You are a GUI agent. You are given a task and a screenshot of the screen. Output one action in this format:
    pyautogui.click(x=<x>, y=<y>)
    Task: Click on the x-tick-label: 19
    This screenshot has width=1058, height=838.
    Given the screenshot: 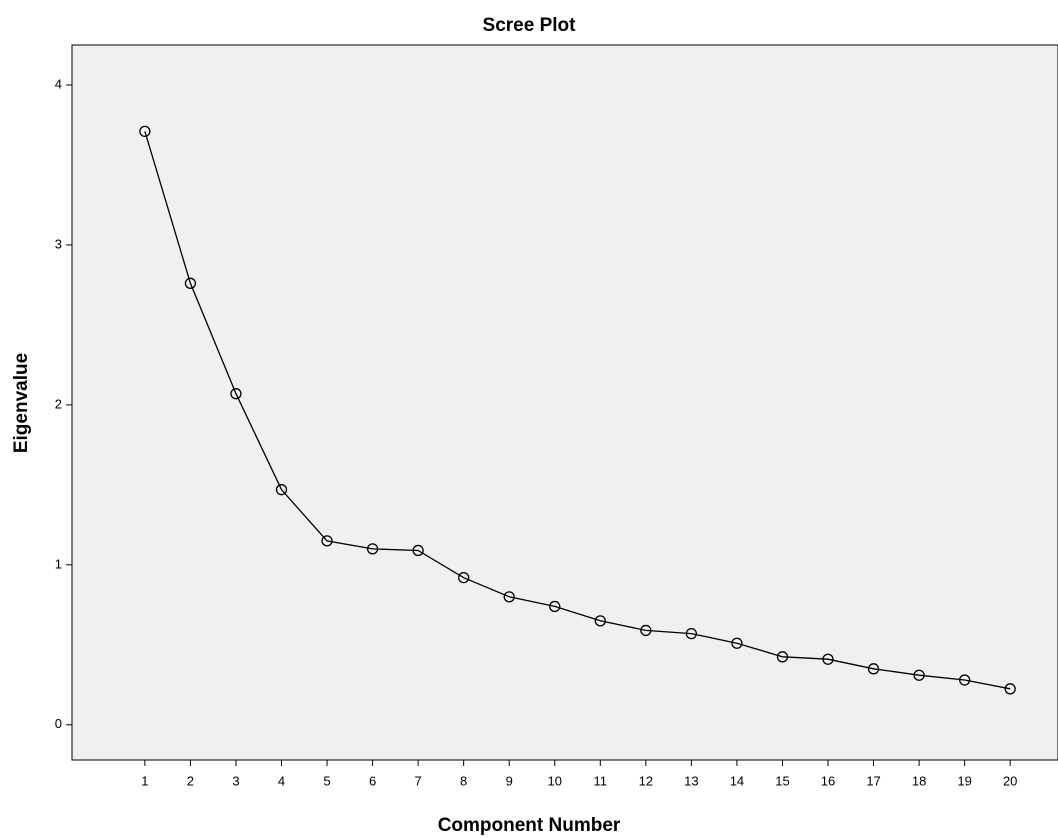 What is the action you would take?
    pyautogui.click(x=964, y=780)
    